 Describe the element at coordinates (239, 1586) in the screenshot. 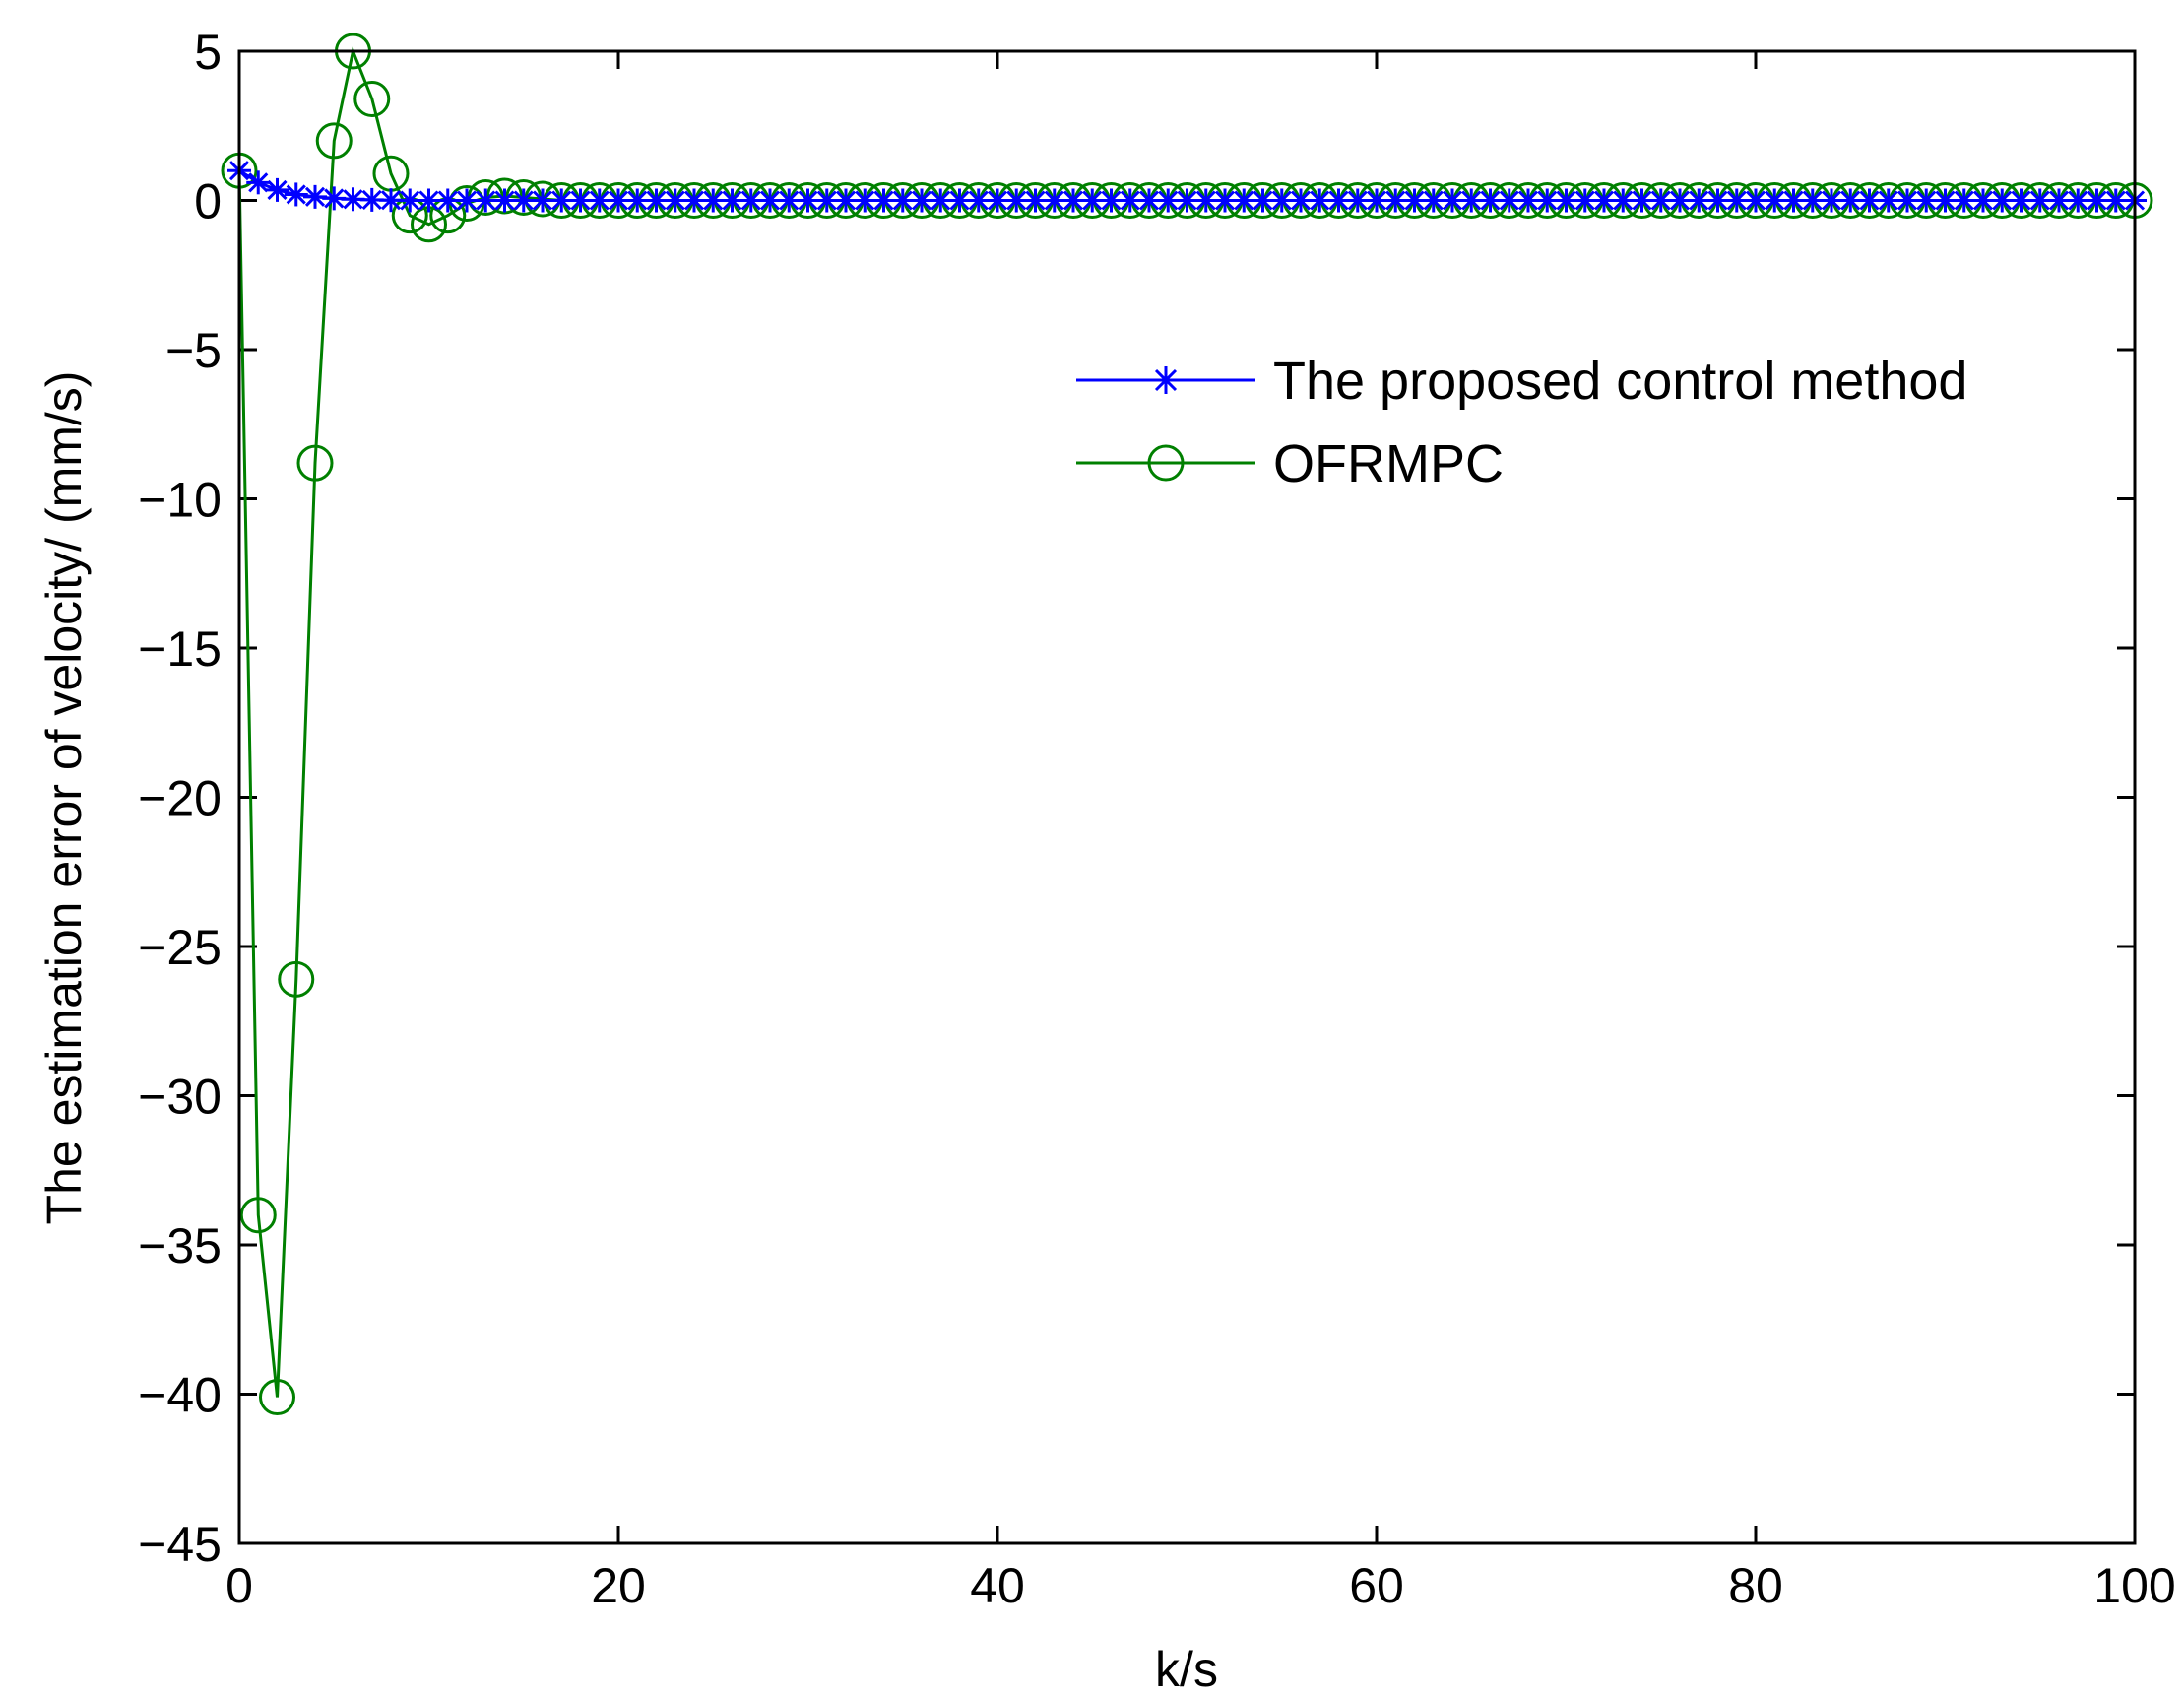

I see `x-tick-label: 0` at that location.